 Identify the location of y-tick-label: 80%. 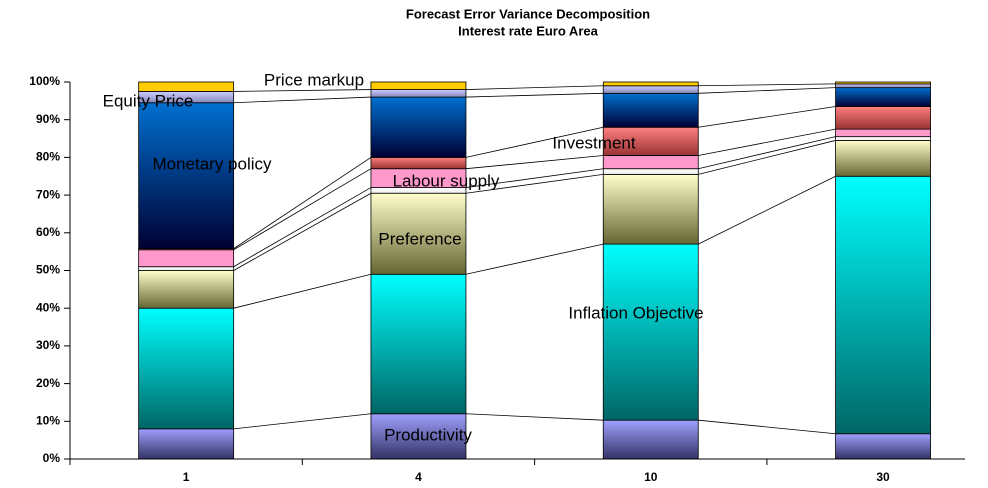
(48, 157).